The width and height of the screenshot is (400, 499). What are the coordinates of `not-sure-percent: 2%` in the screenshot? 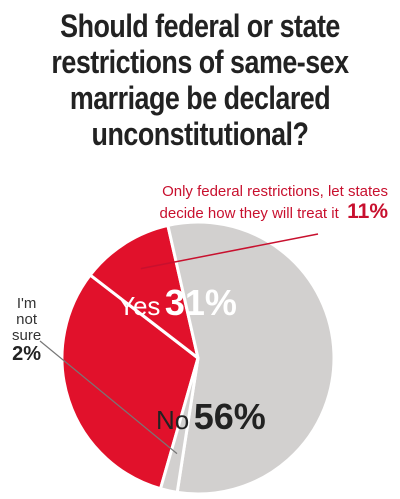 It's located at (27, 354).